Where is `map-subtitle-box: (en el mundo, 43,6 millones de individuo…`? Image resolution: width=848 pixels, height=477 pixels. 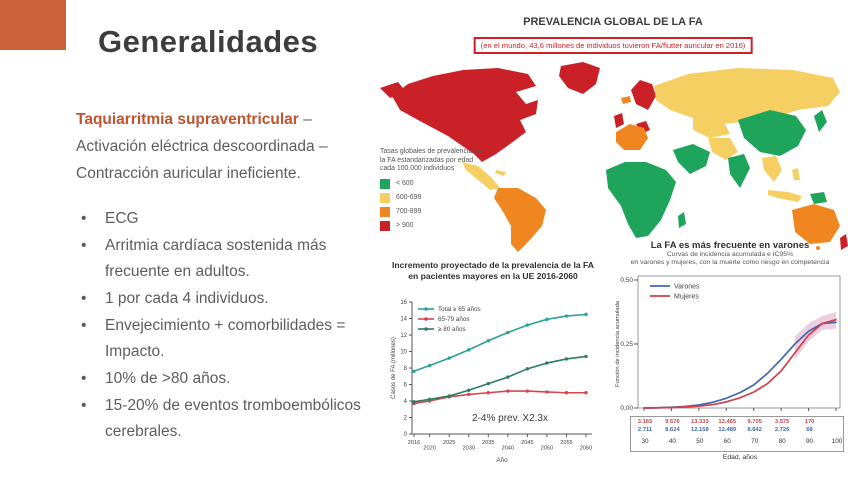
map-subtitle-box: (en el mundo, 43,6 millones de individuo… is located at coordinates (613, 45).